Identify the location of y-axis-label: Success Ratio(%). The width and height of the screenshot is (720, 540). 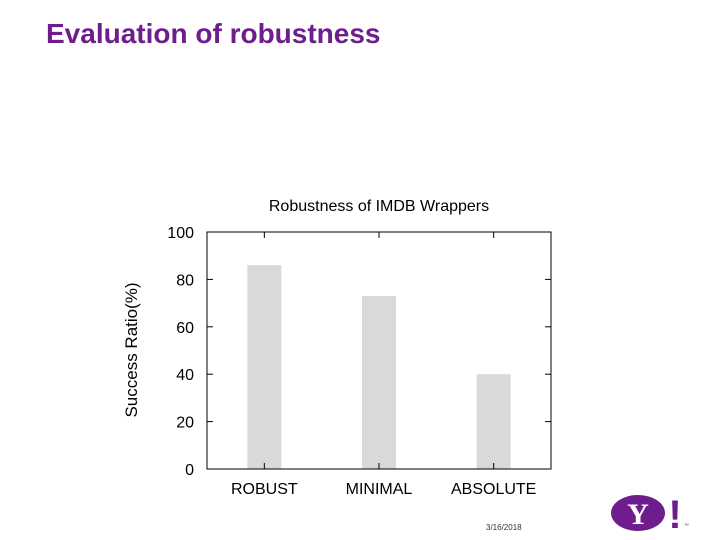
(131, 349).